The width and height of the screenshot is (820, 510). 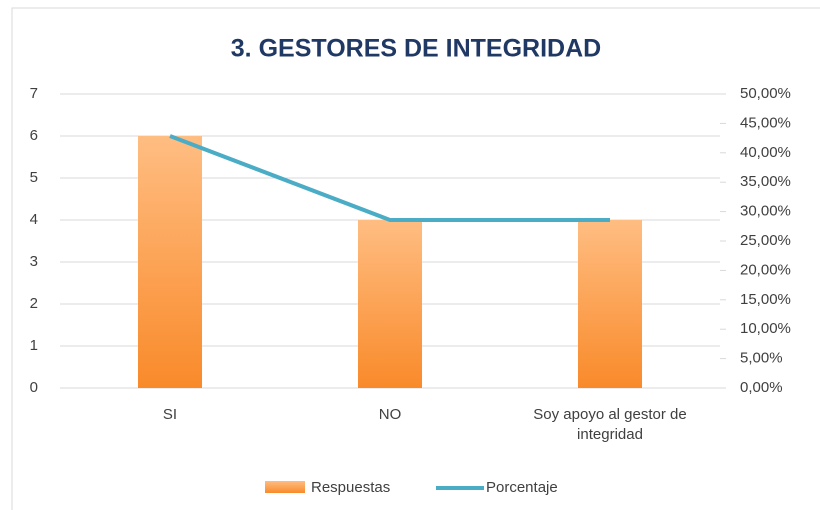 I want to click on line, so click(x=389, y=178).